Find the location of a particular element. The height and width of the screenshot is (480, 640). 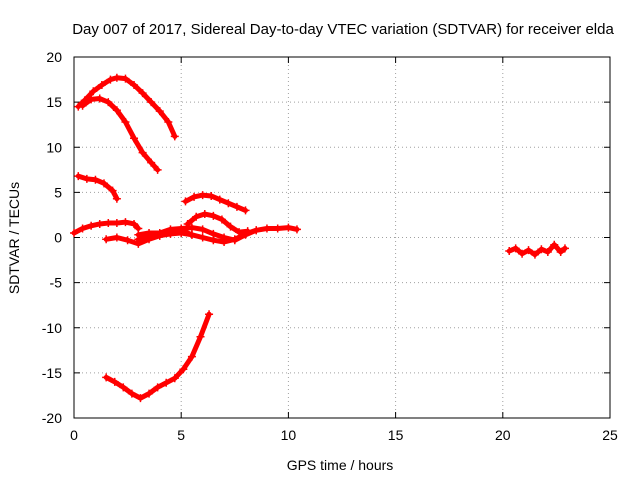

x-tick-label: 25 is located at coordinates (610, 435).